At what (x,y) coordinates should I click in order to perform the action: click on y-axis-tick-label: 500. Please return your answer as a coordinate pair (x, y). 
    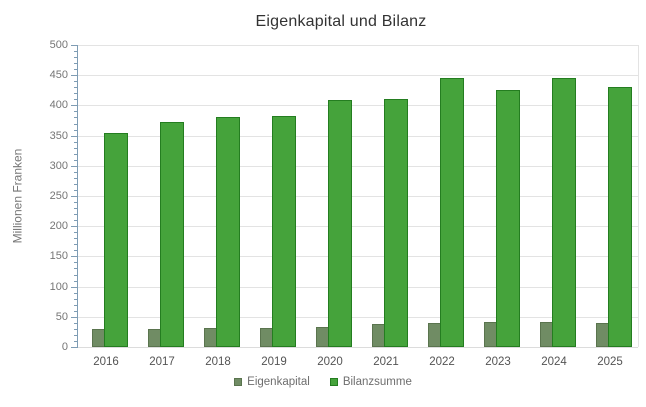
    Looking at the image, I should click on (58, 45).